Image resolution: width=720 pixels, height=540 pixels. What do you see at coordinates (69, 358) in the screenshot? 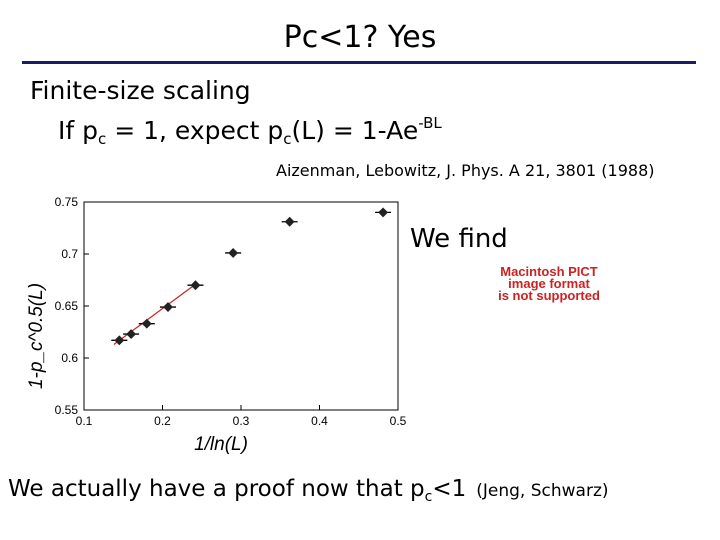
I see `y-tick-label: 0.6` at bounding box center [69, 358].